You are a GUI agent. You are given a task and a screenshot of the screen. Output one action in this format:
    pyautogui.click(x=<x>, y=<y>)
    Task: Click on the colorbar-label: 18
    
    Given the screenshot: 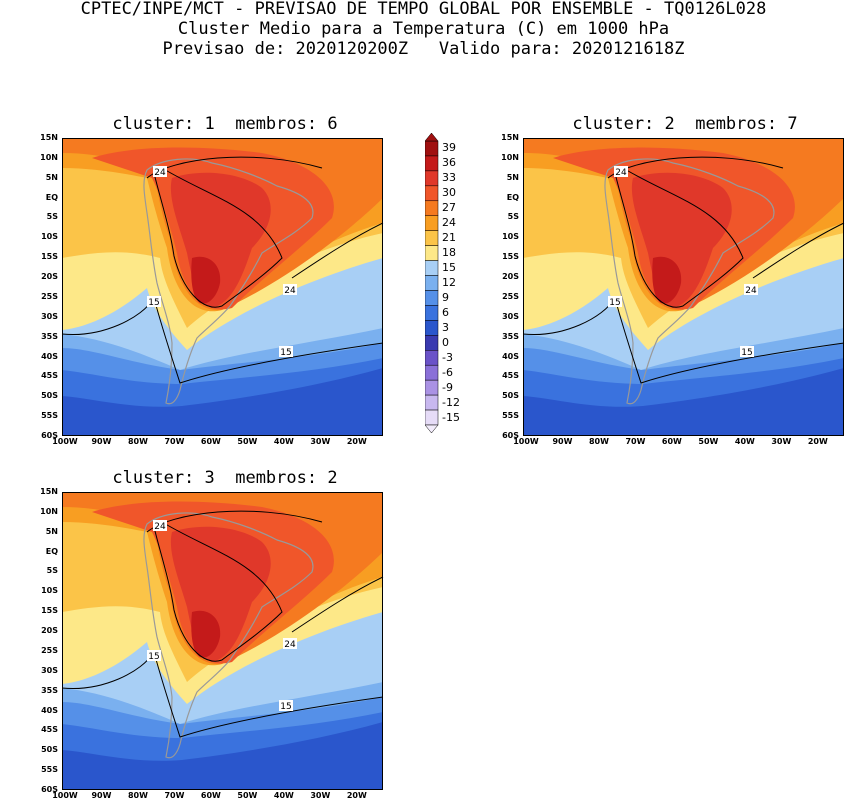 What is the action you would take?
    pyautogui.click(x=449, y=253)
    